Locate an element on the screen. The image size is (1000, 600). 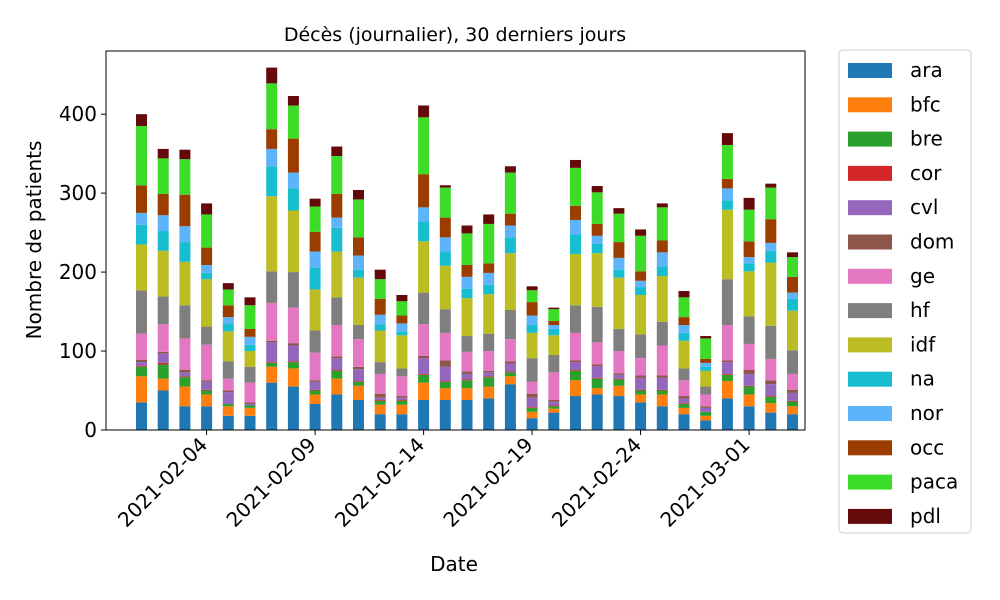
legend-swatch-nor is located at coordinates (870, 413).